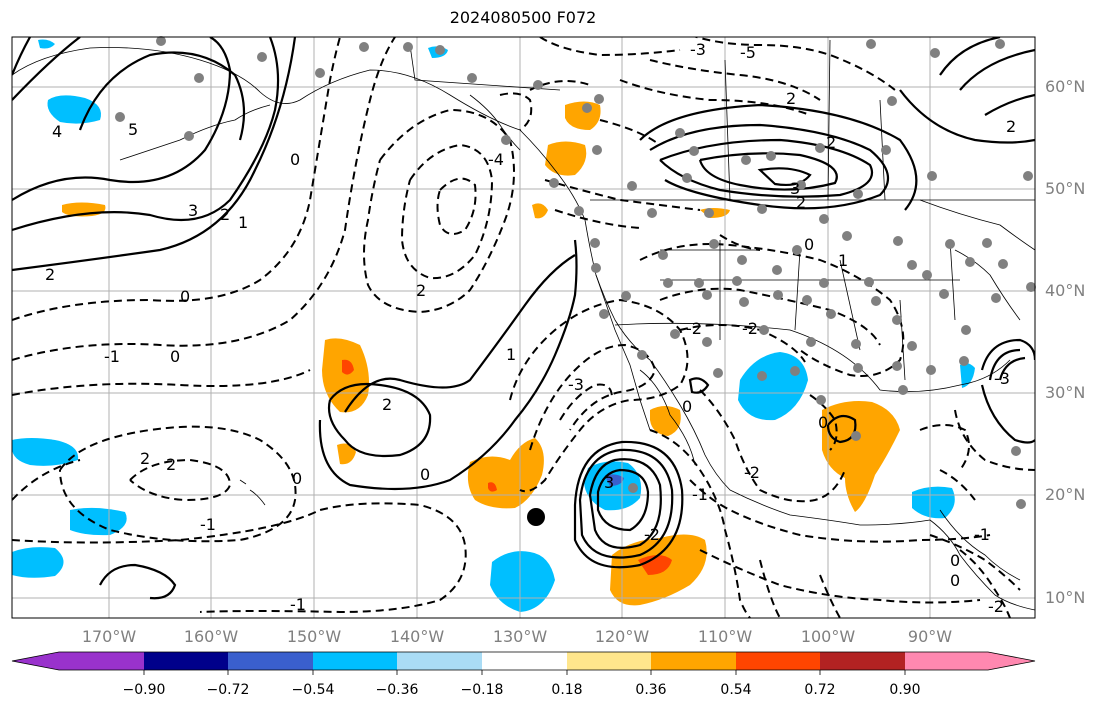 The height and width of the screenshot is (712, 1105). What do you see at coordinates (1065, 597) in the screenshot?
I see `lat-label-10n: 10°N` at bounding box center [1065, 597].